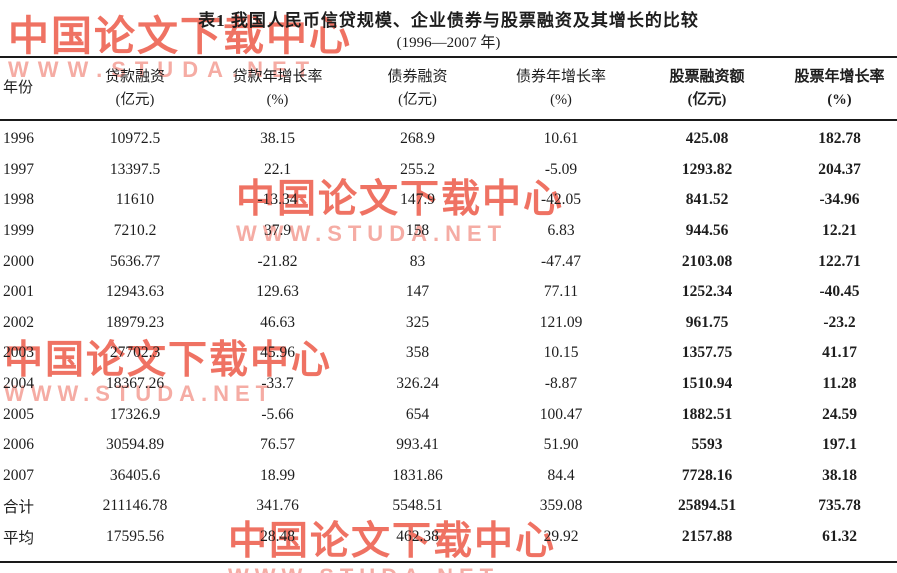  What do you see at coordinates (707, 414) in the screenshot?
I see `cell: 1882.51` at bounding box center [707, 414].